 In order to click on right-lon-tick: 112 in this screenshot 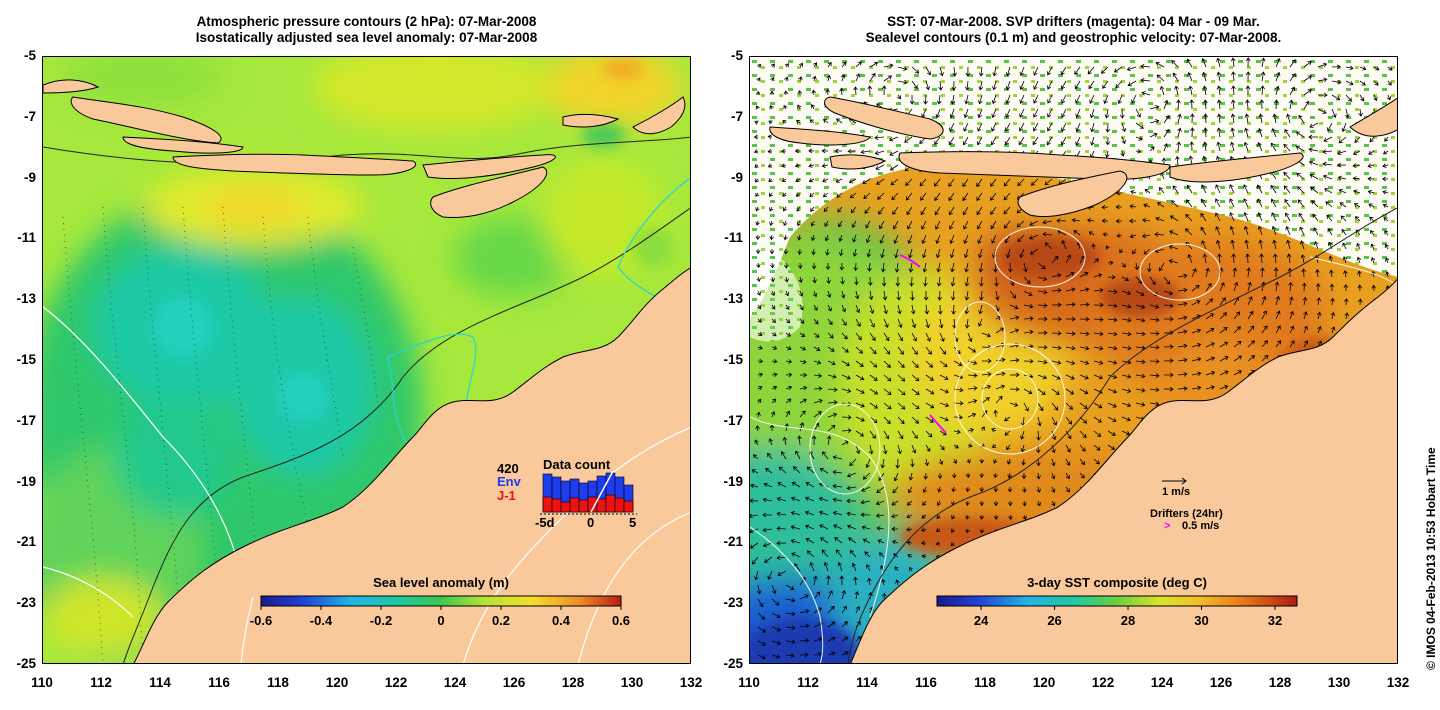, I will do `click(808, 682)`.